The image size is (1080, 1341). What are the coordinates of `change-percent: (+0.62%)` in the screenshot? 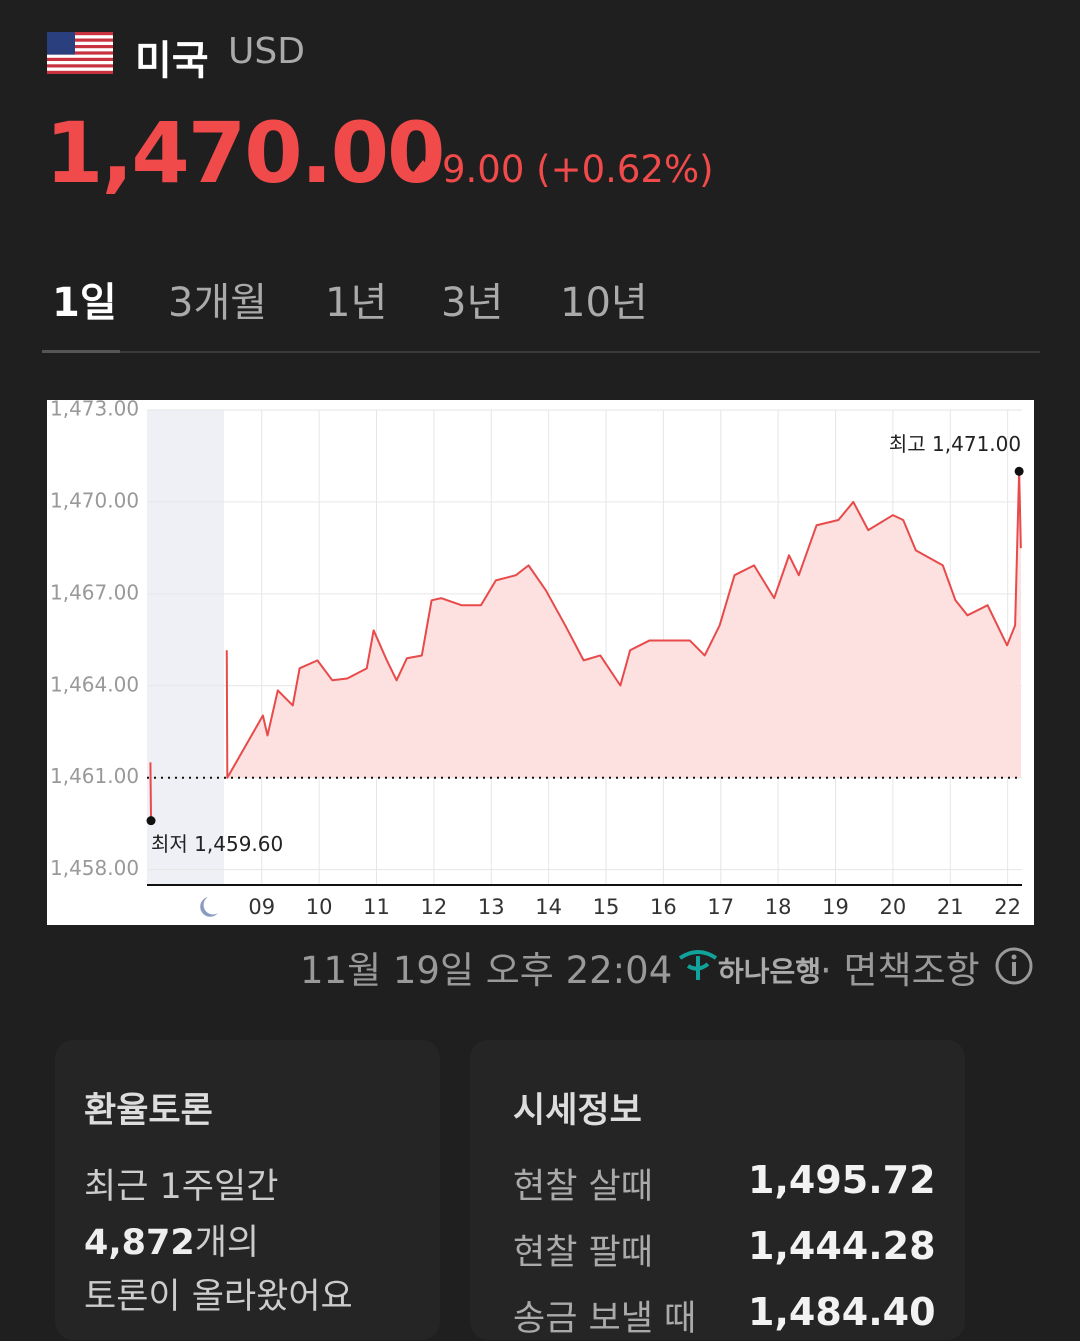 It's located at (625, 169).